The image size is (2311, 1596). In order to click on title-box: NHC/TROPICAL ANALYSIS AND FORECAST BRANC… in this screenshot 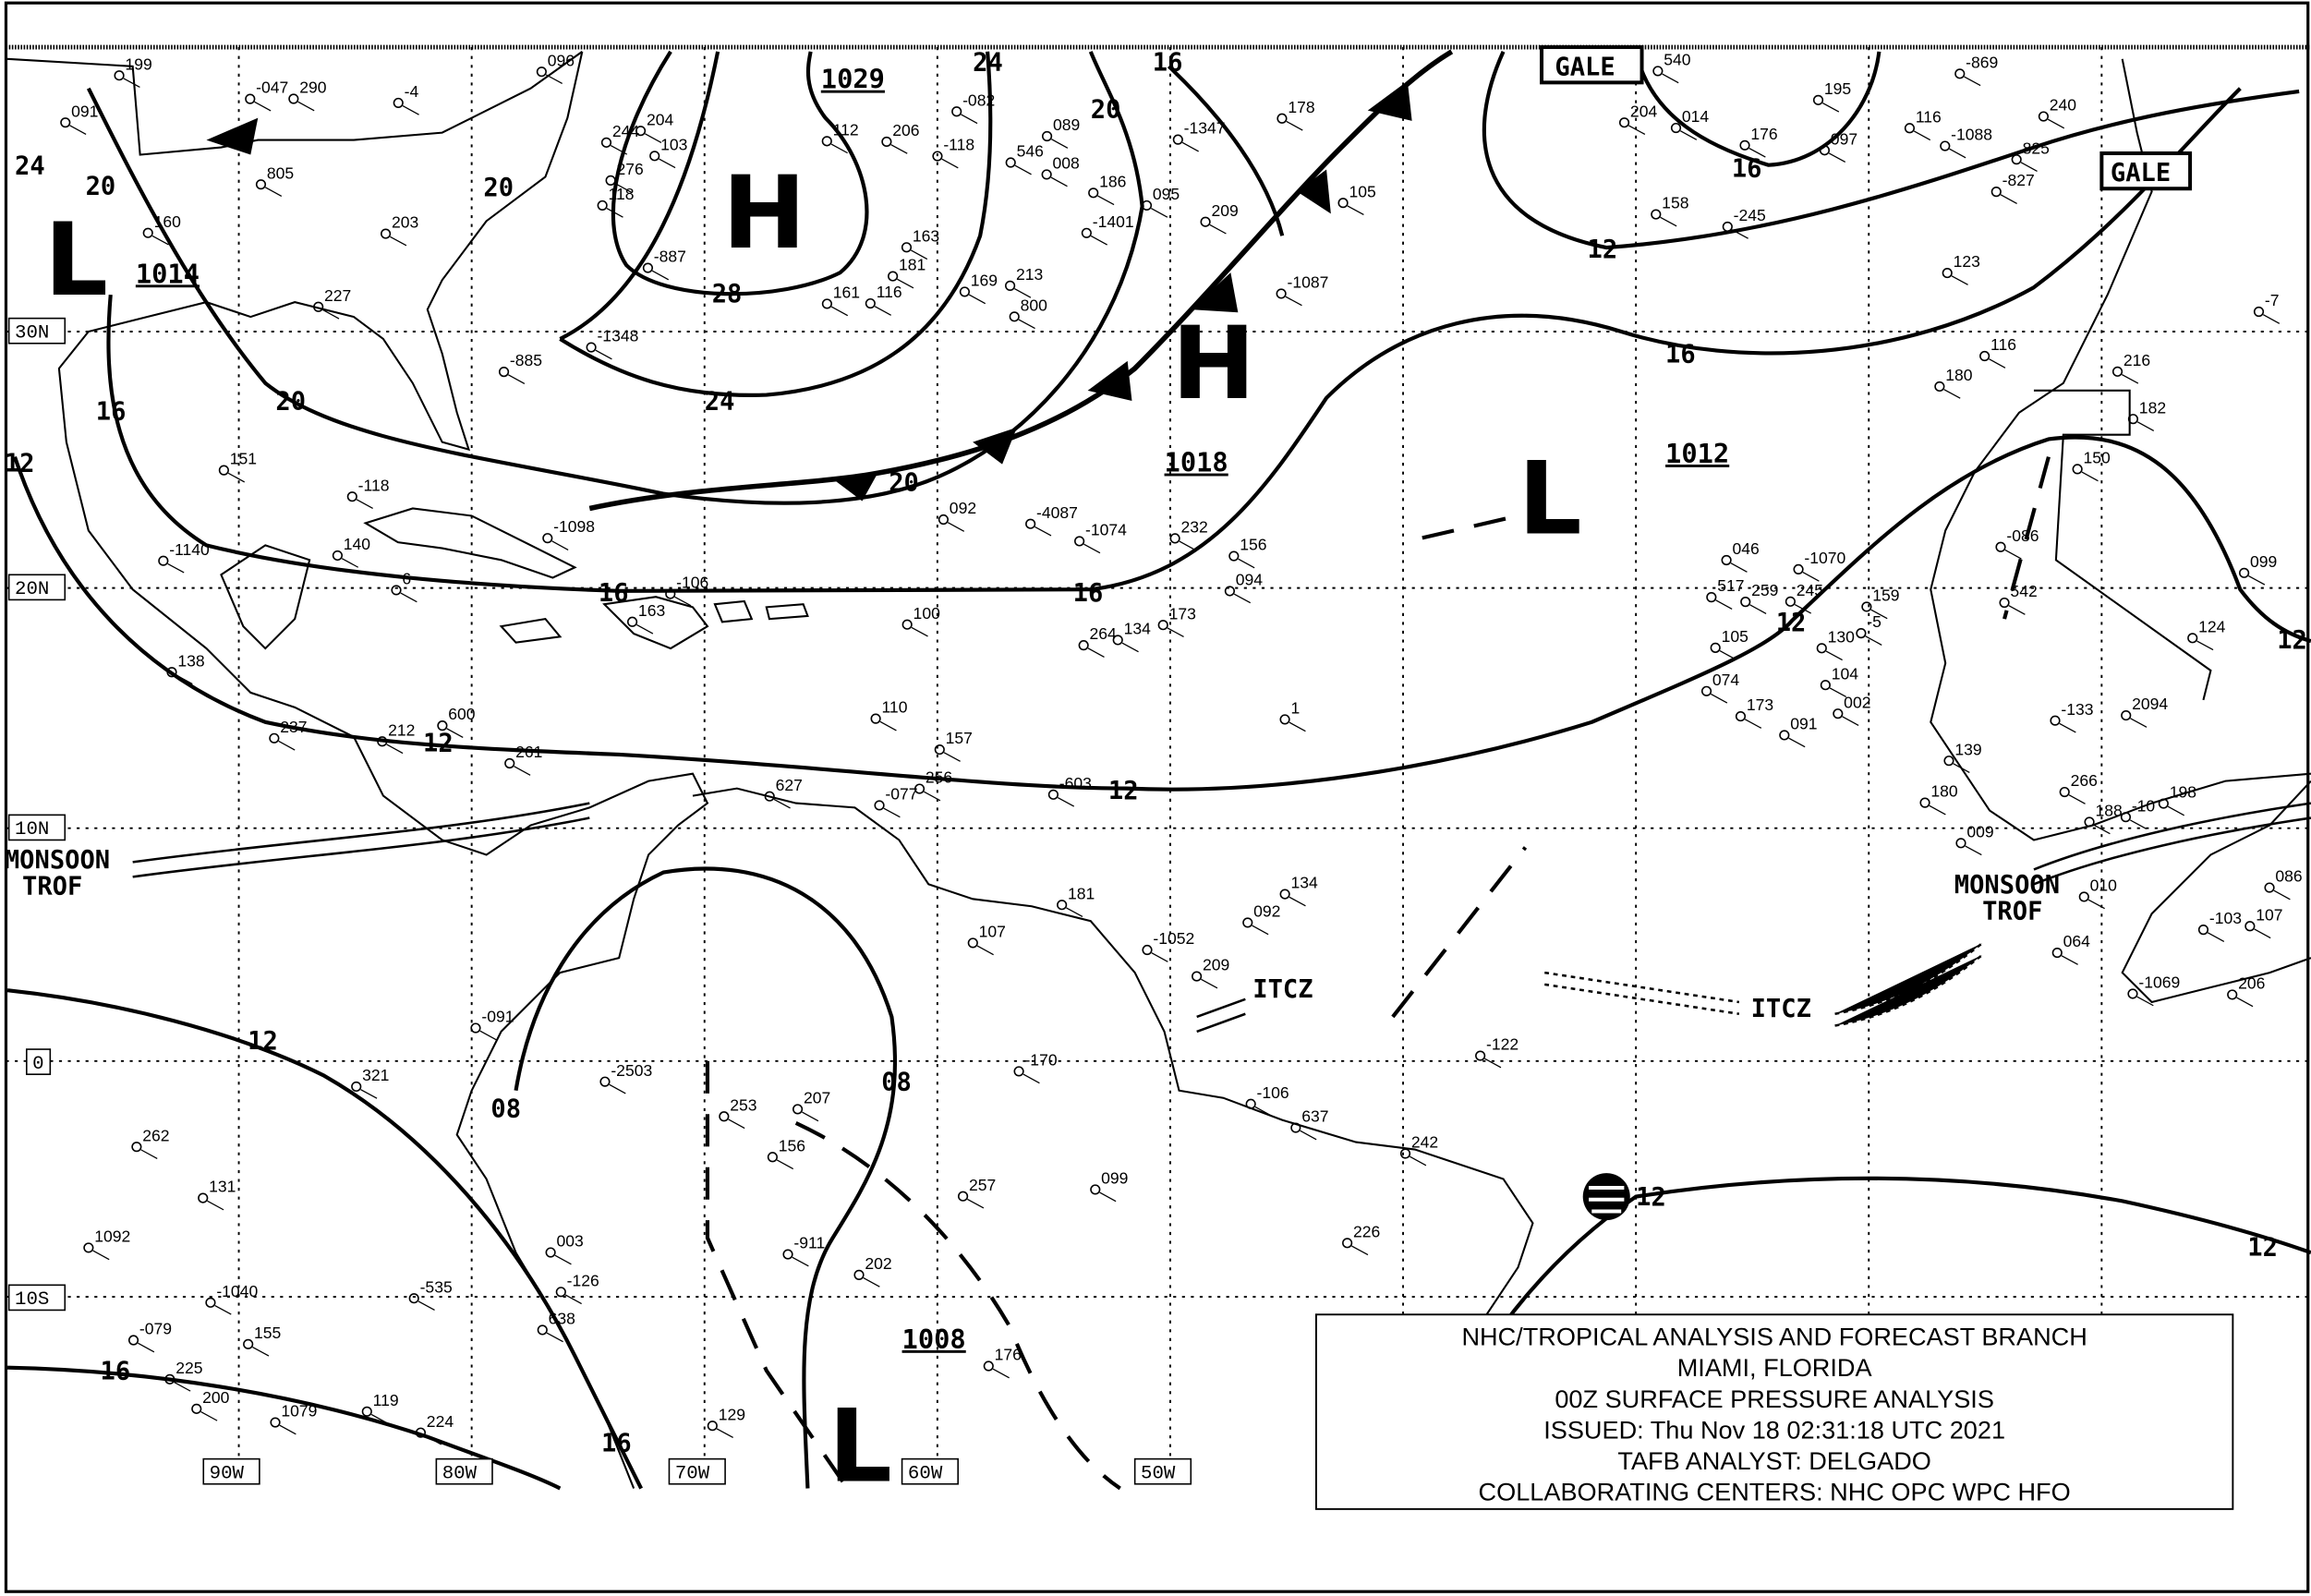, I will do `click(1774, 1411)`.